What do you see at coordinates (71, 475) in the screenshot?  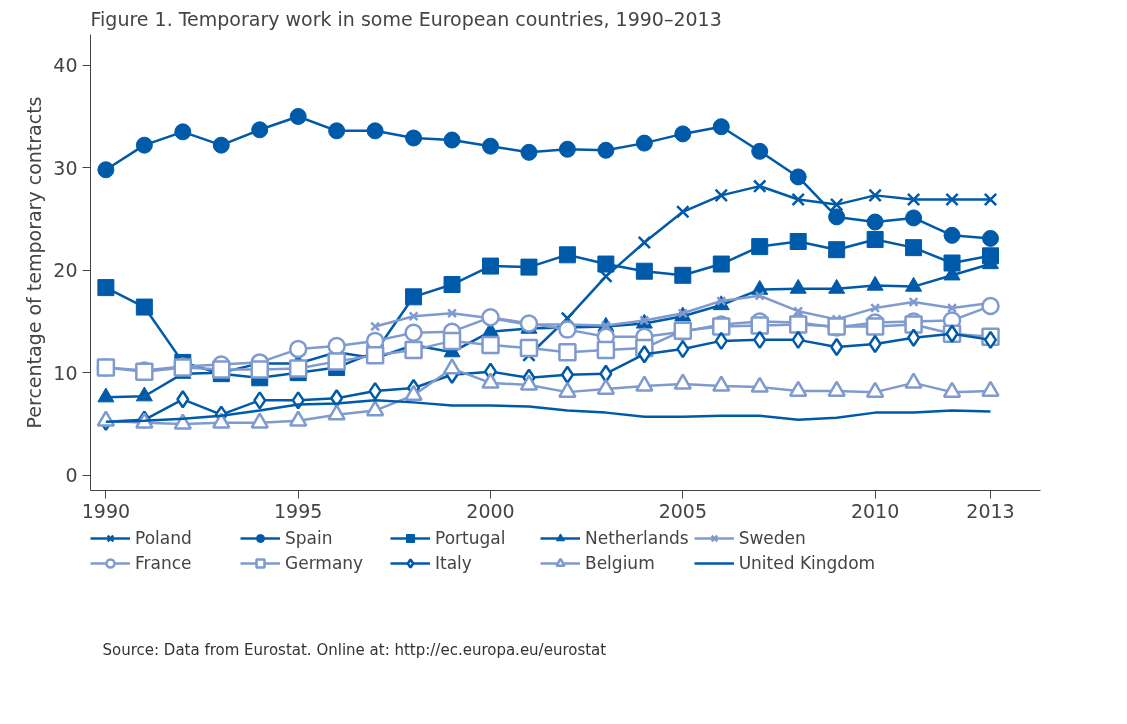 I see `y-tick-label: 0` at bounding box center [71, 475].